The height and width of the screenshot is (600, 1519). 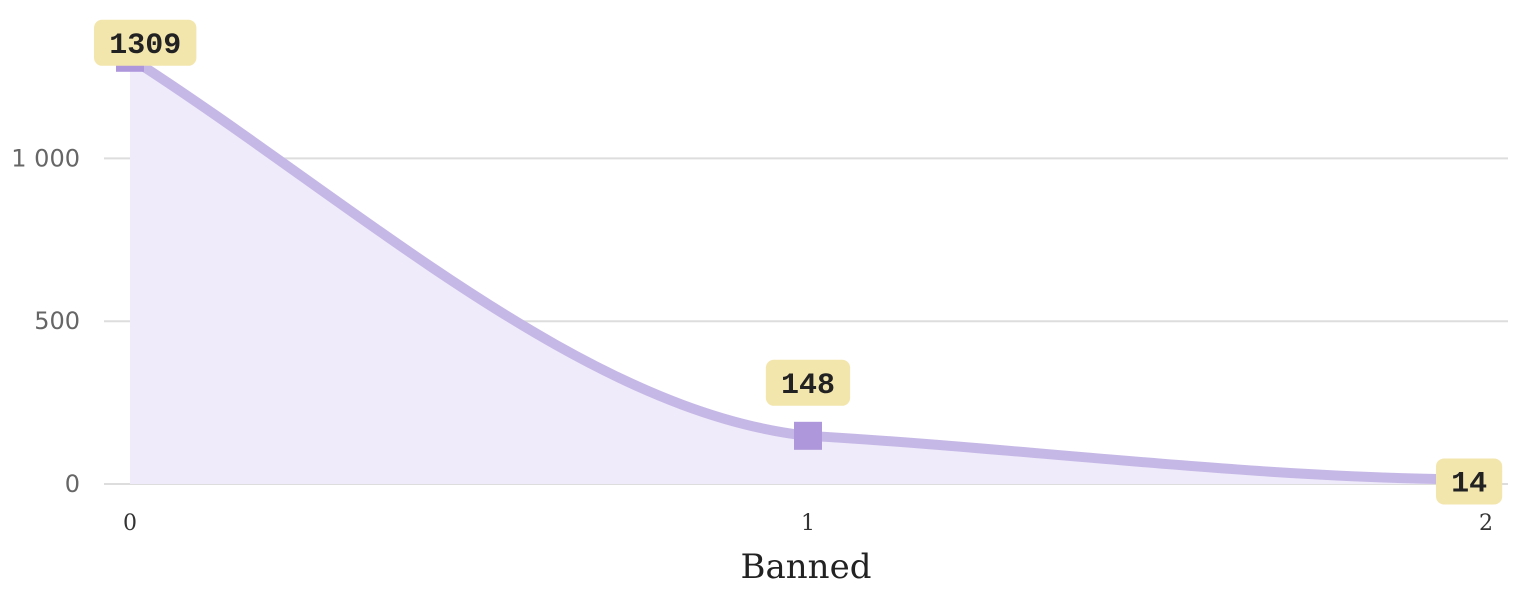 I want to click on y-tick-label: 1 000, so click(x=45, y=158).